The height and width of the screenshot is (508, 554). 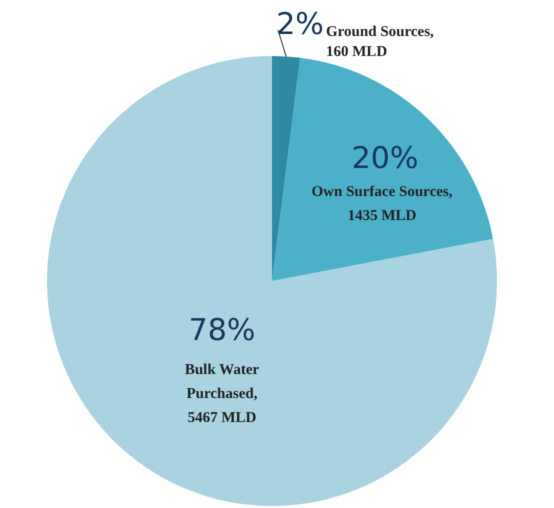 I want to click on slice-label: Bulk Water Purchased, 5467 MLD, so click(x=222, y=394).